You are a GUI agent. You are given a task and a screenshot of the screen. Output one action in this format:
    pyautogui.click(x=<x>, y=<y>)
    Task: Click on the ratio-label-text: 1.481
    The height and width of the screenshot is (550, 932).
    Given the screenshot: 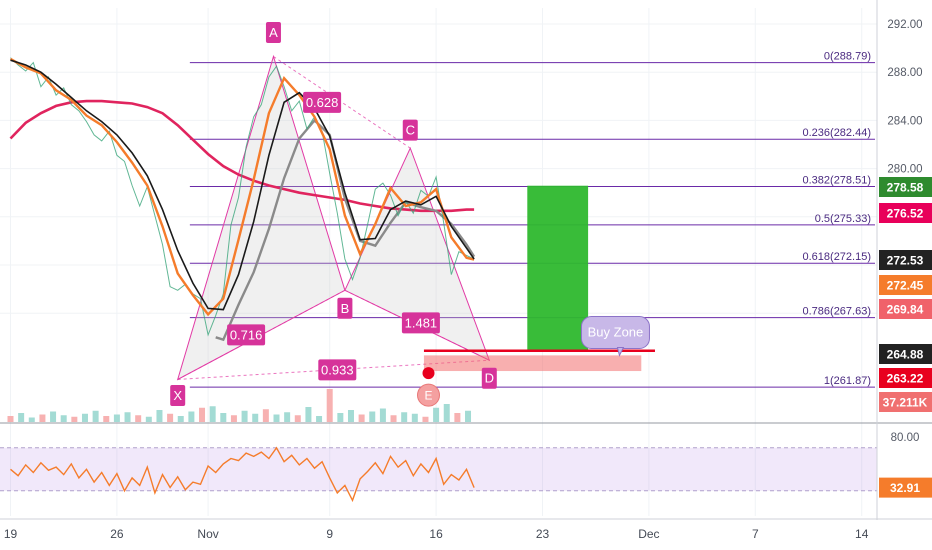 What is the action you would take?
    pyautogui.click(x=421, y=322)
    